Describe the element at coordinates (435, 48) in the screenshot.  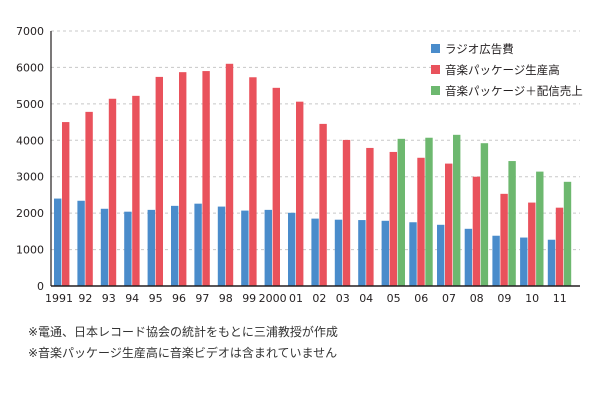
I see `legend-swatch-blue` at that location.